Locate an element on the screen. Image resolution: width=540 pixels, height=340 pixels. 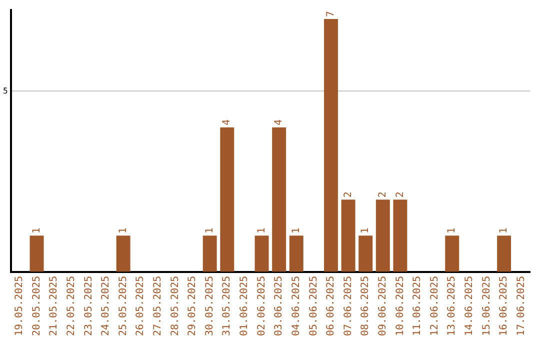
x-tick-label: 08.06.2025 is located at coordinates (366, 306).